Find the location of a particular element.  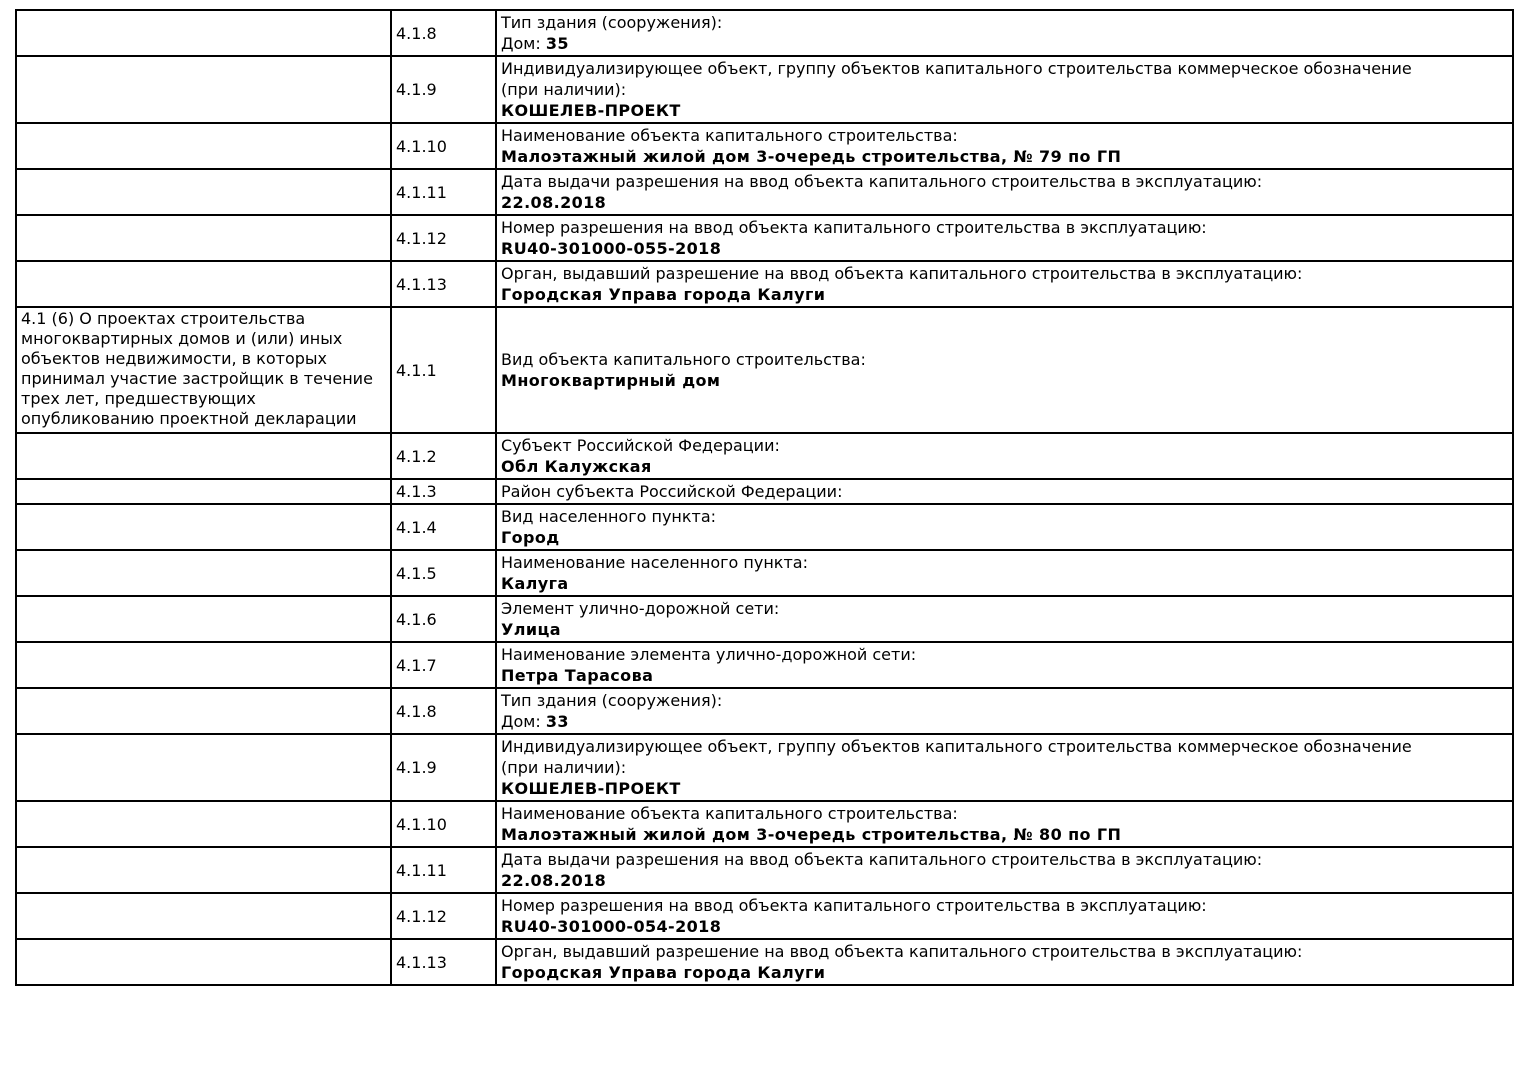

field-value: Обл Калужская is located at coordinates (1004, 466).